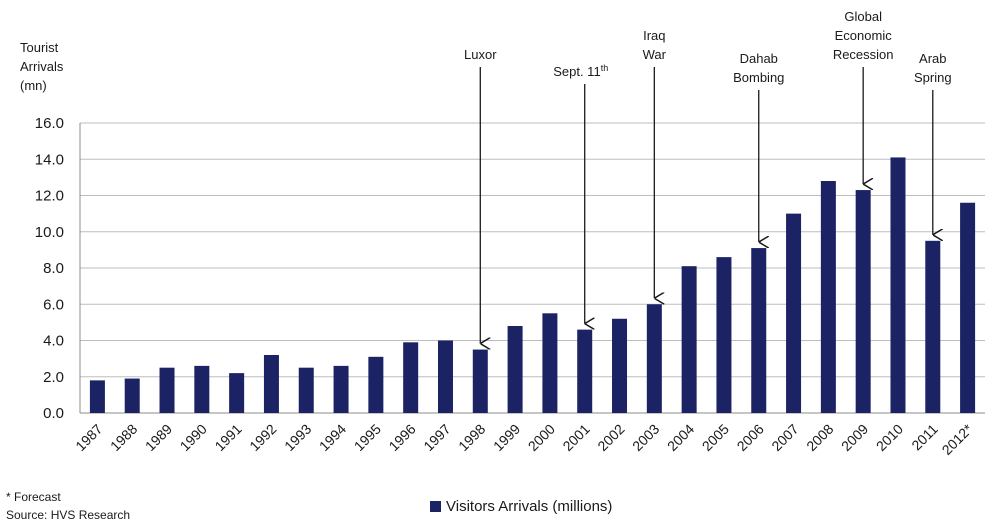 This screenshot has height=528, width=1000. I want to click on legend-swatch, so click(435, 506).